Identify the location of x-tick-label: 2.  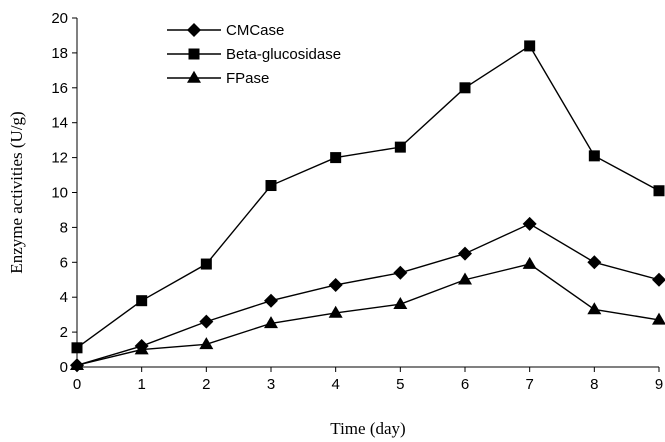
(206, 384).